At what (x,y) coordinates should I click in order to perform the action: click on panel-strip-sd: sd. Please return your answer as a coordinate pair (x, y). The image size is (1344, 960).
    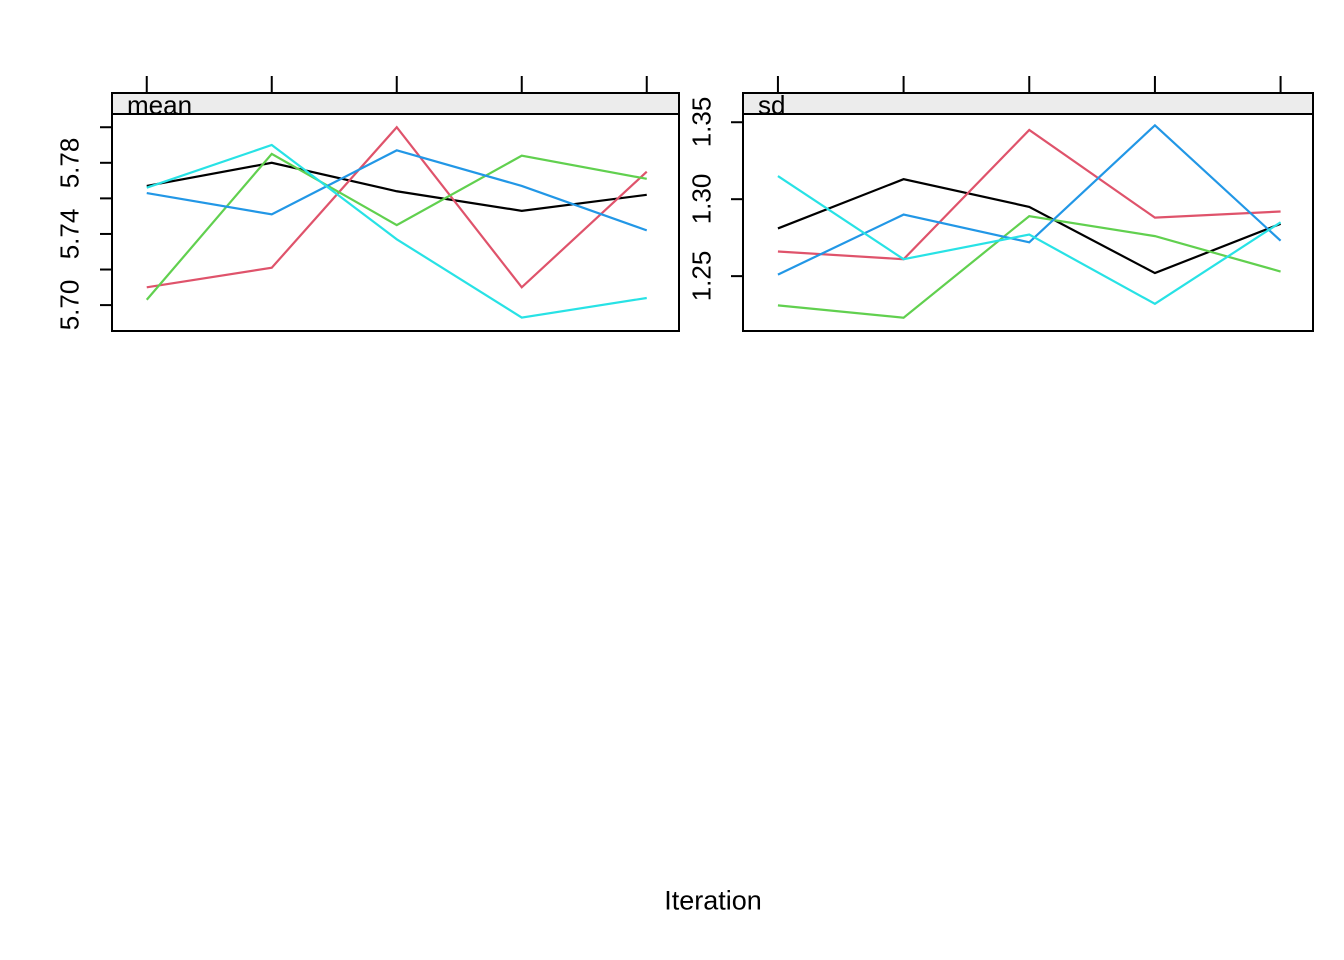
    Looking at the image, I should click on (1028, 105).